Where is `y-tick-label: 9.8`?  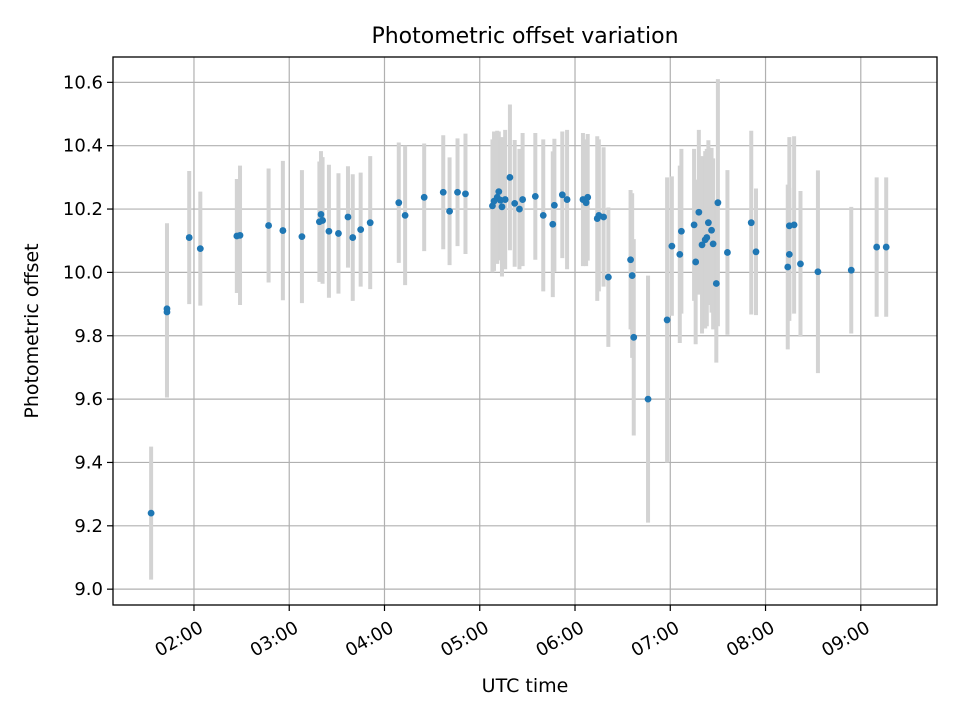 y-tick-label: 9.8 is located at coordinates (88, 336).